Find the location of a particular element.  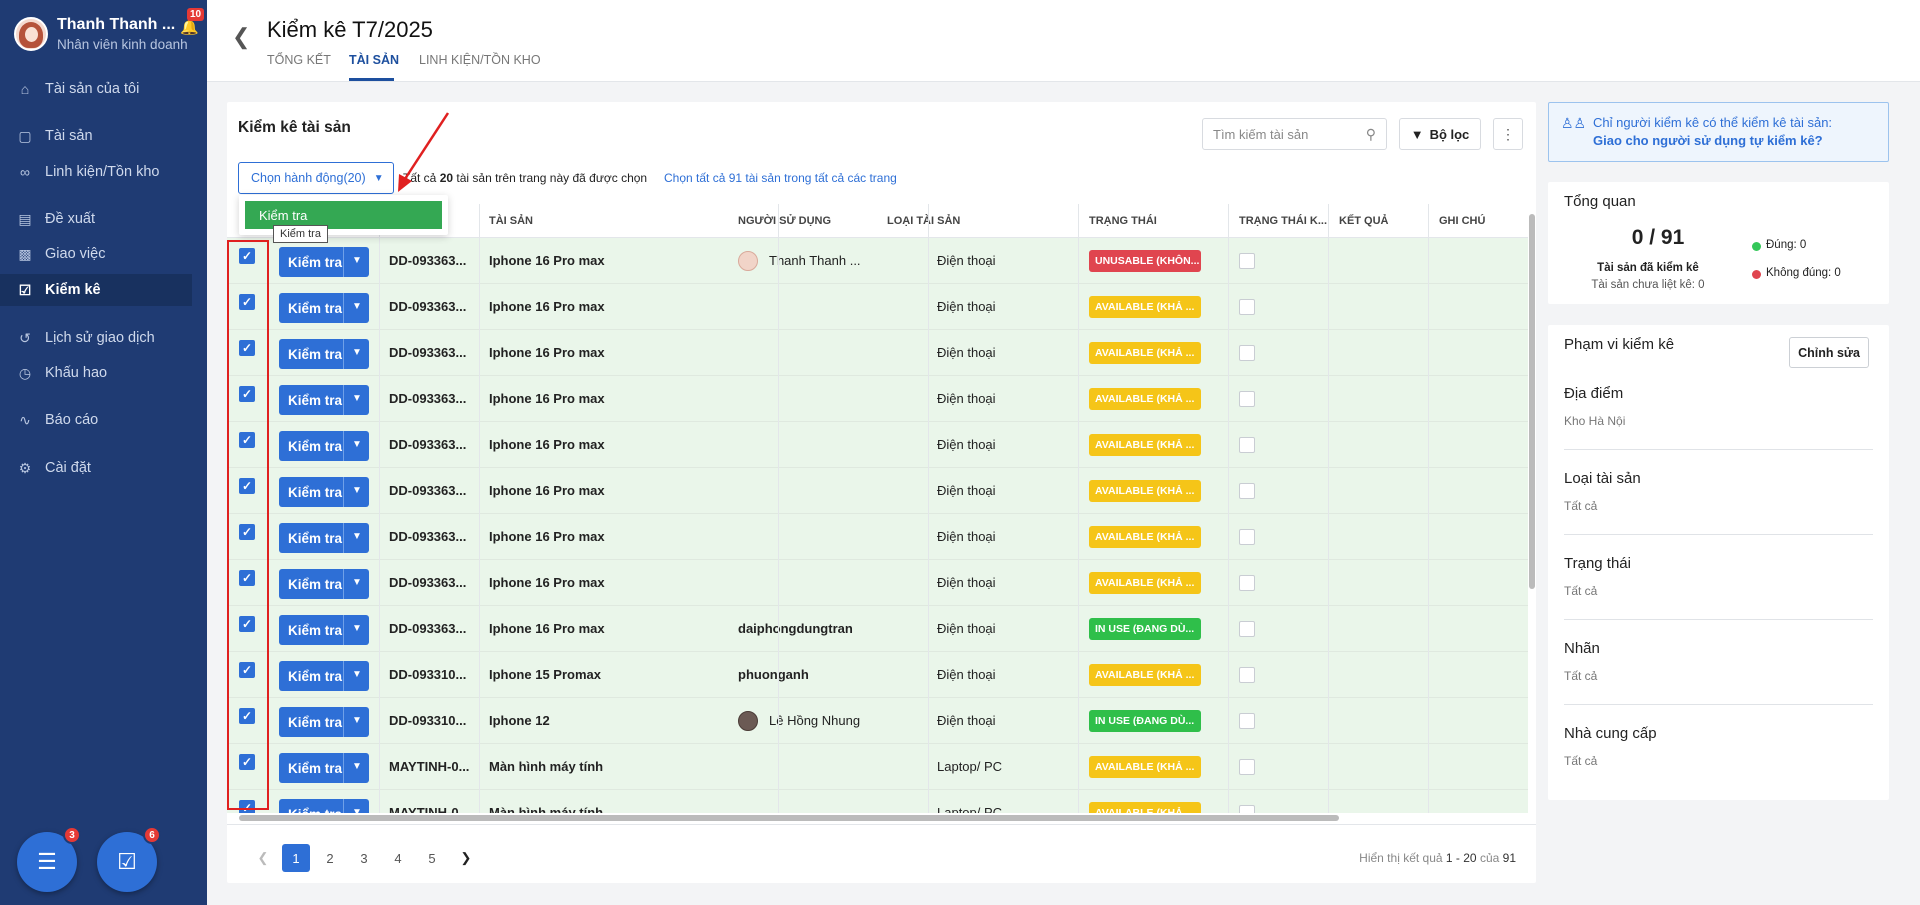

horizontal-scrollbar is located at coordinates (878, 817).